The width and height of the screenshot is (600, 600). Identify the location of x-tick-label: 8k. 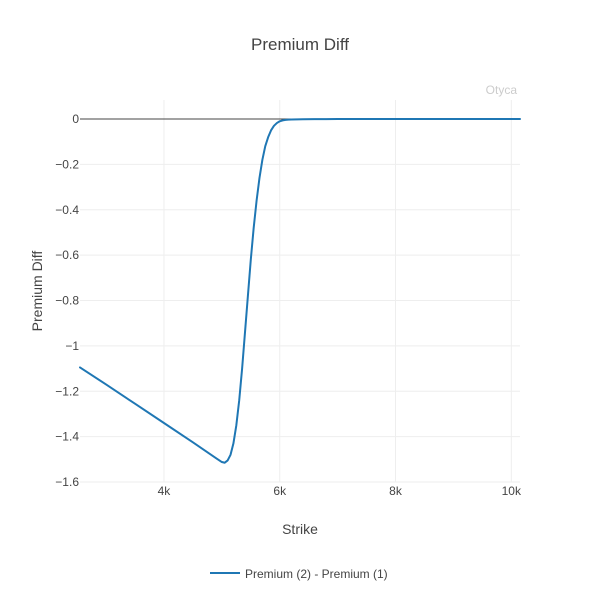
(396, 491).